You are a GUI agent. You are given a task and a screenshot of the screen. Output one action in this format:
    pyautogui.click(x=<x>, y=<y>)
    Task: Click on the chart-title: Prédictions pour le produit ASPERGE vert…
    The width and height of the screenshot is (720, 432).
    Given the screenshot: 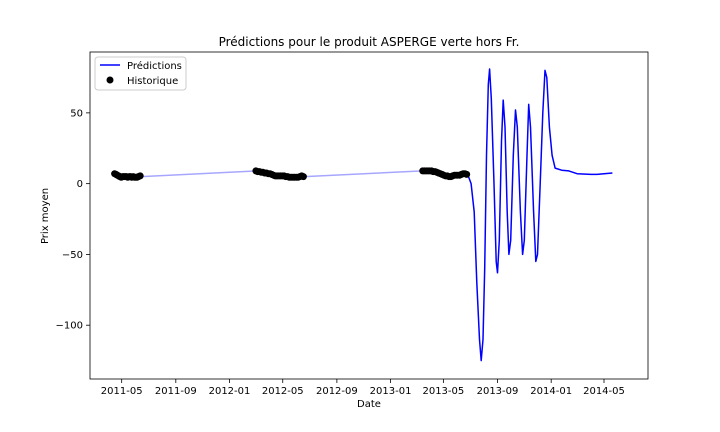 What is the action you would take?
    pyautogui.click(x=369, y=42)
    